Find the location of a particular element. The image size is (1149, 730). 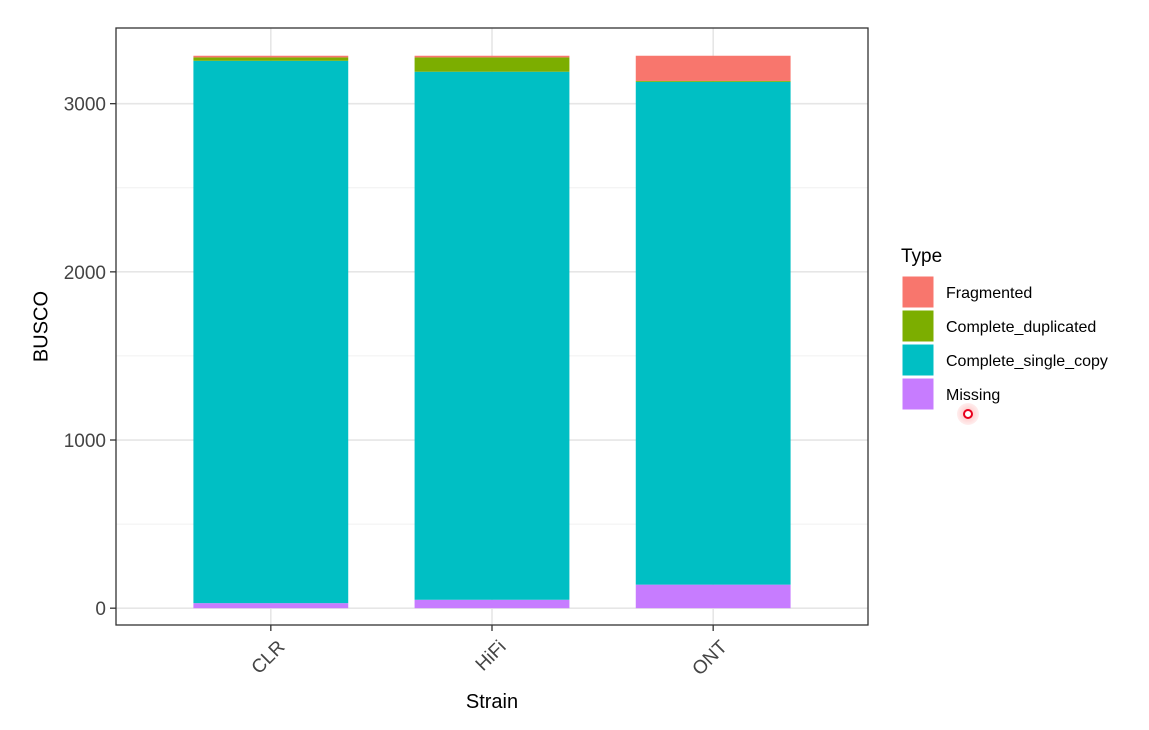

x-tick-label: HiFi is located at coordinates (491, 656).